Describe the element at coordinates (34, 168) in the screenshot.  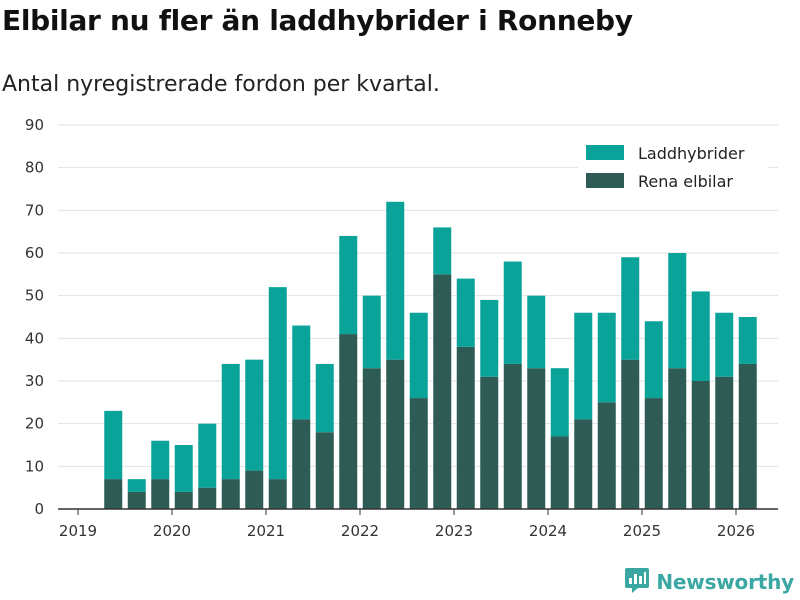
I see `y-tick-label: 80` at that location.